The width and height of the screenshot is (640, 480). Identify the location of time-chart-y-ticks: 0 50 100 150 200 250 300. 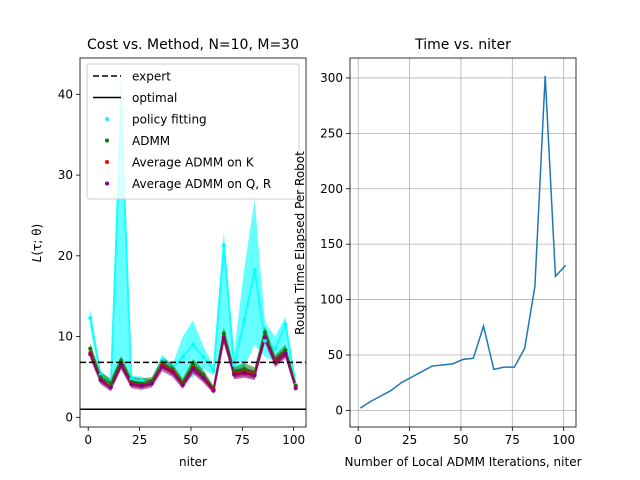
(335, 244).